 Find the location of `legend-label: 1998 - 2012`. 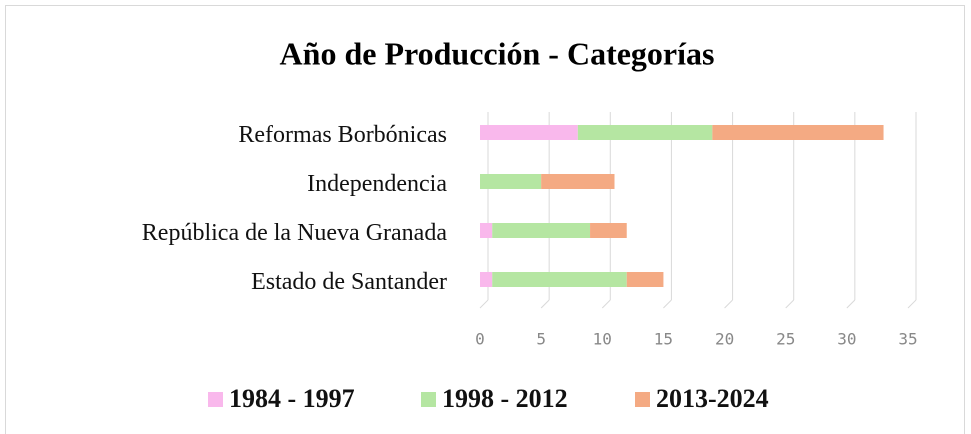

legend-label: 1998 - 2012 is located at coordinates (505, 398).